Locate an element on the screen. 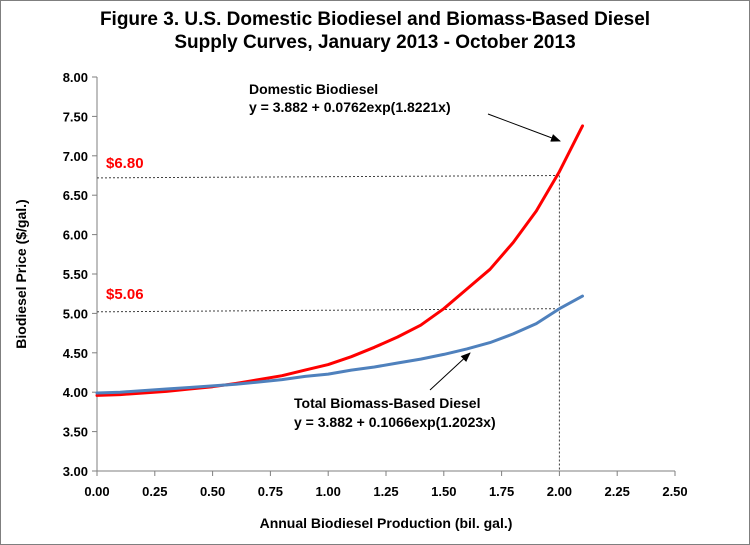 The image size is (750, 545). total-biomass-label: Total Biomass-Based Diesel is located at coordinates (387, 403).